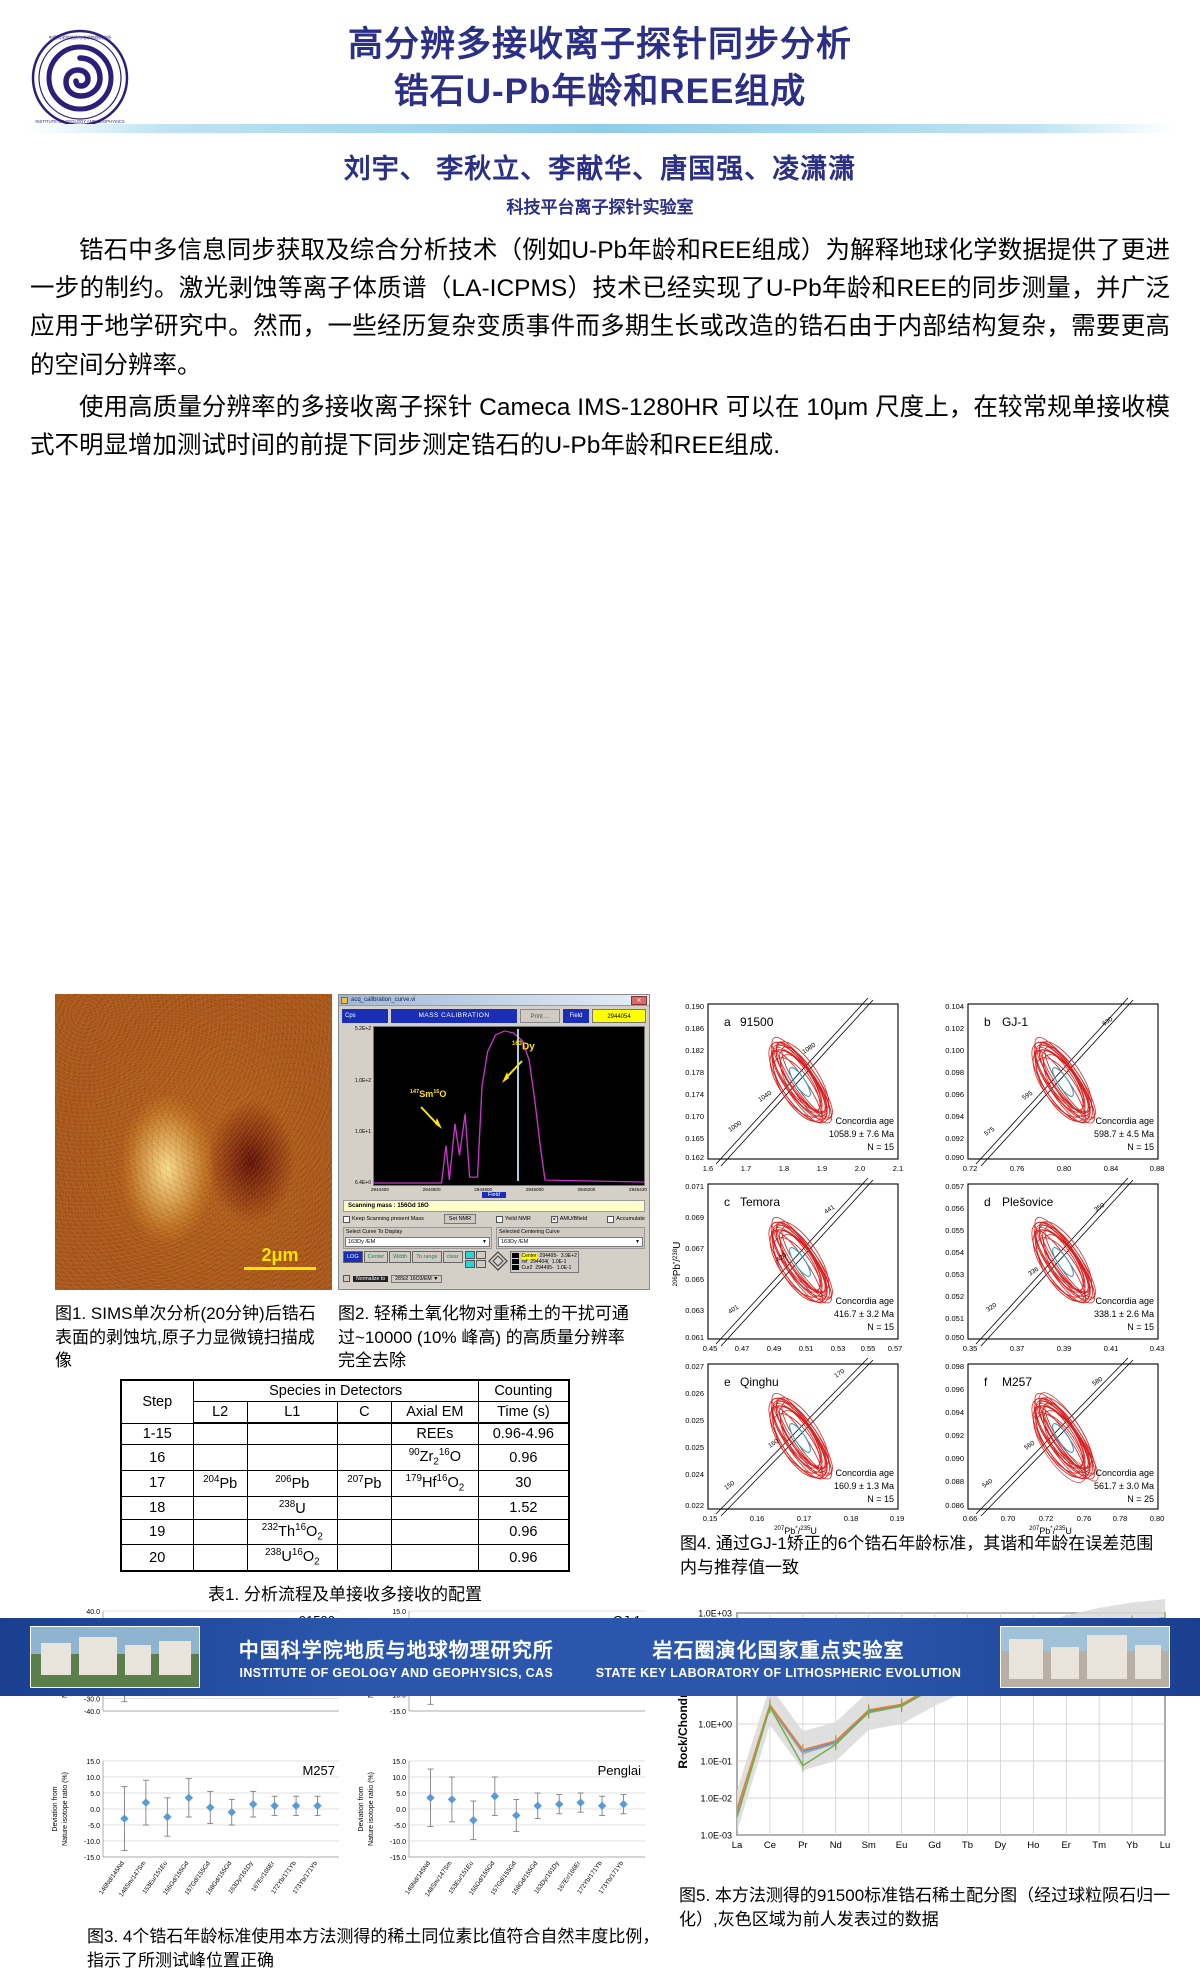 The height and width of the screenshot is (1972, 1200). What do you see at coordinates (880, 1327) in the screenshot?
I see `svg-text: N = 15` at bounding box center [880, 1327].